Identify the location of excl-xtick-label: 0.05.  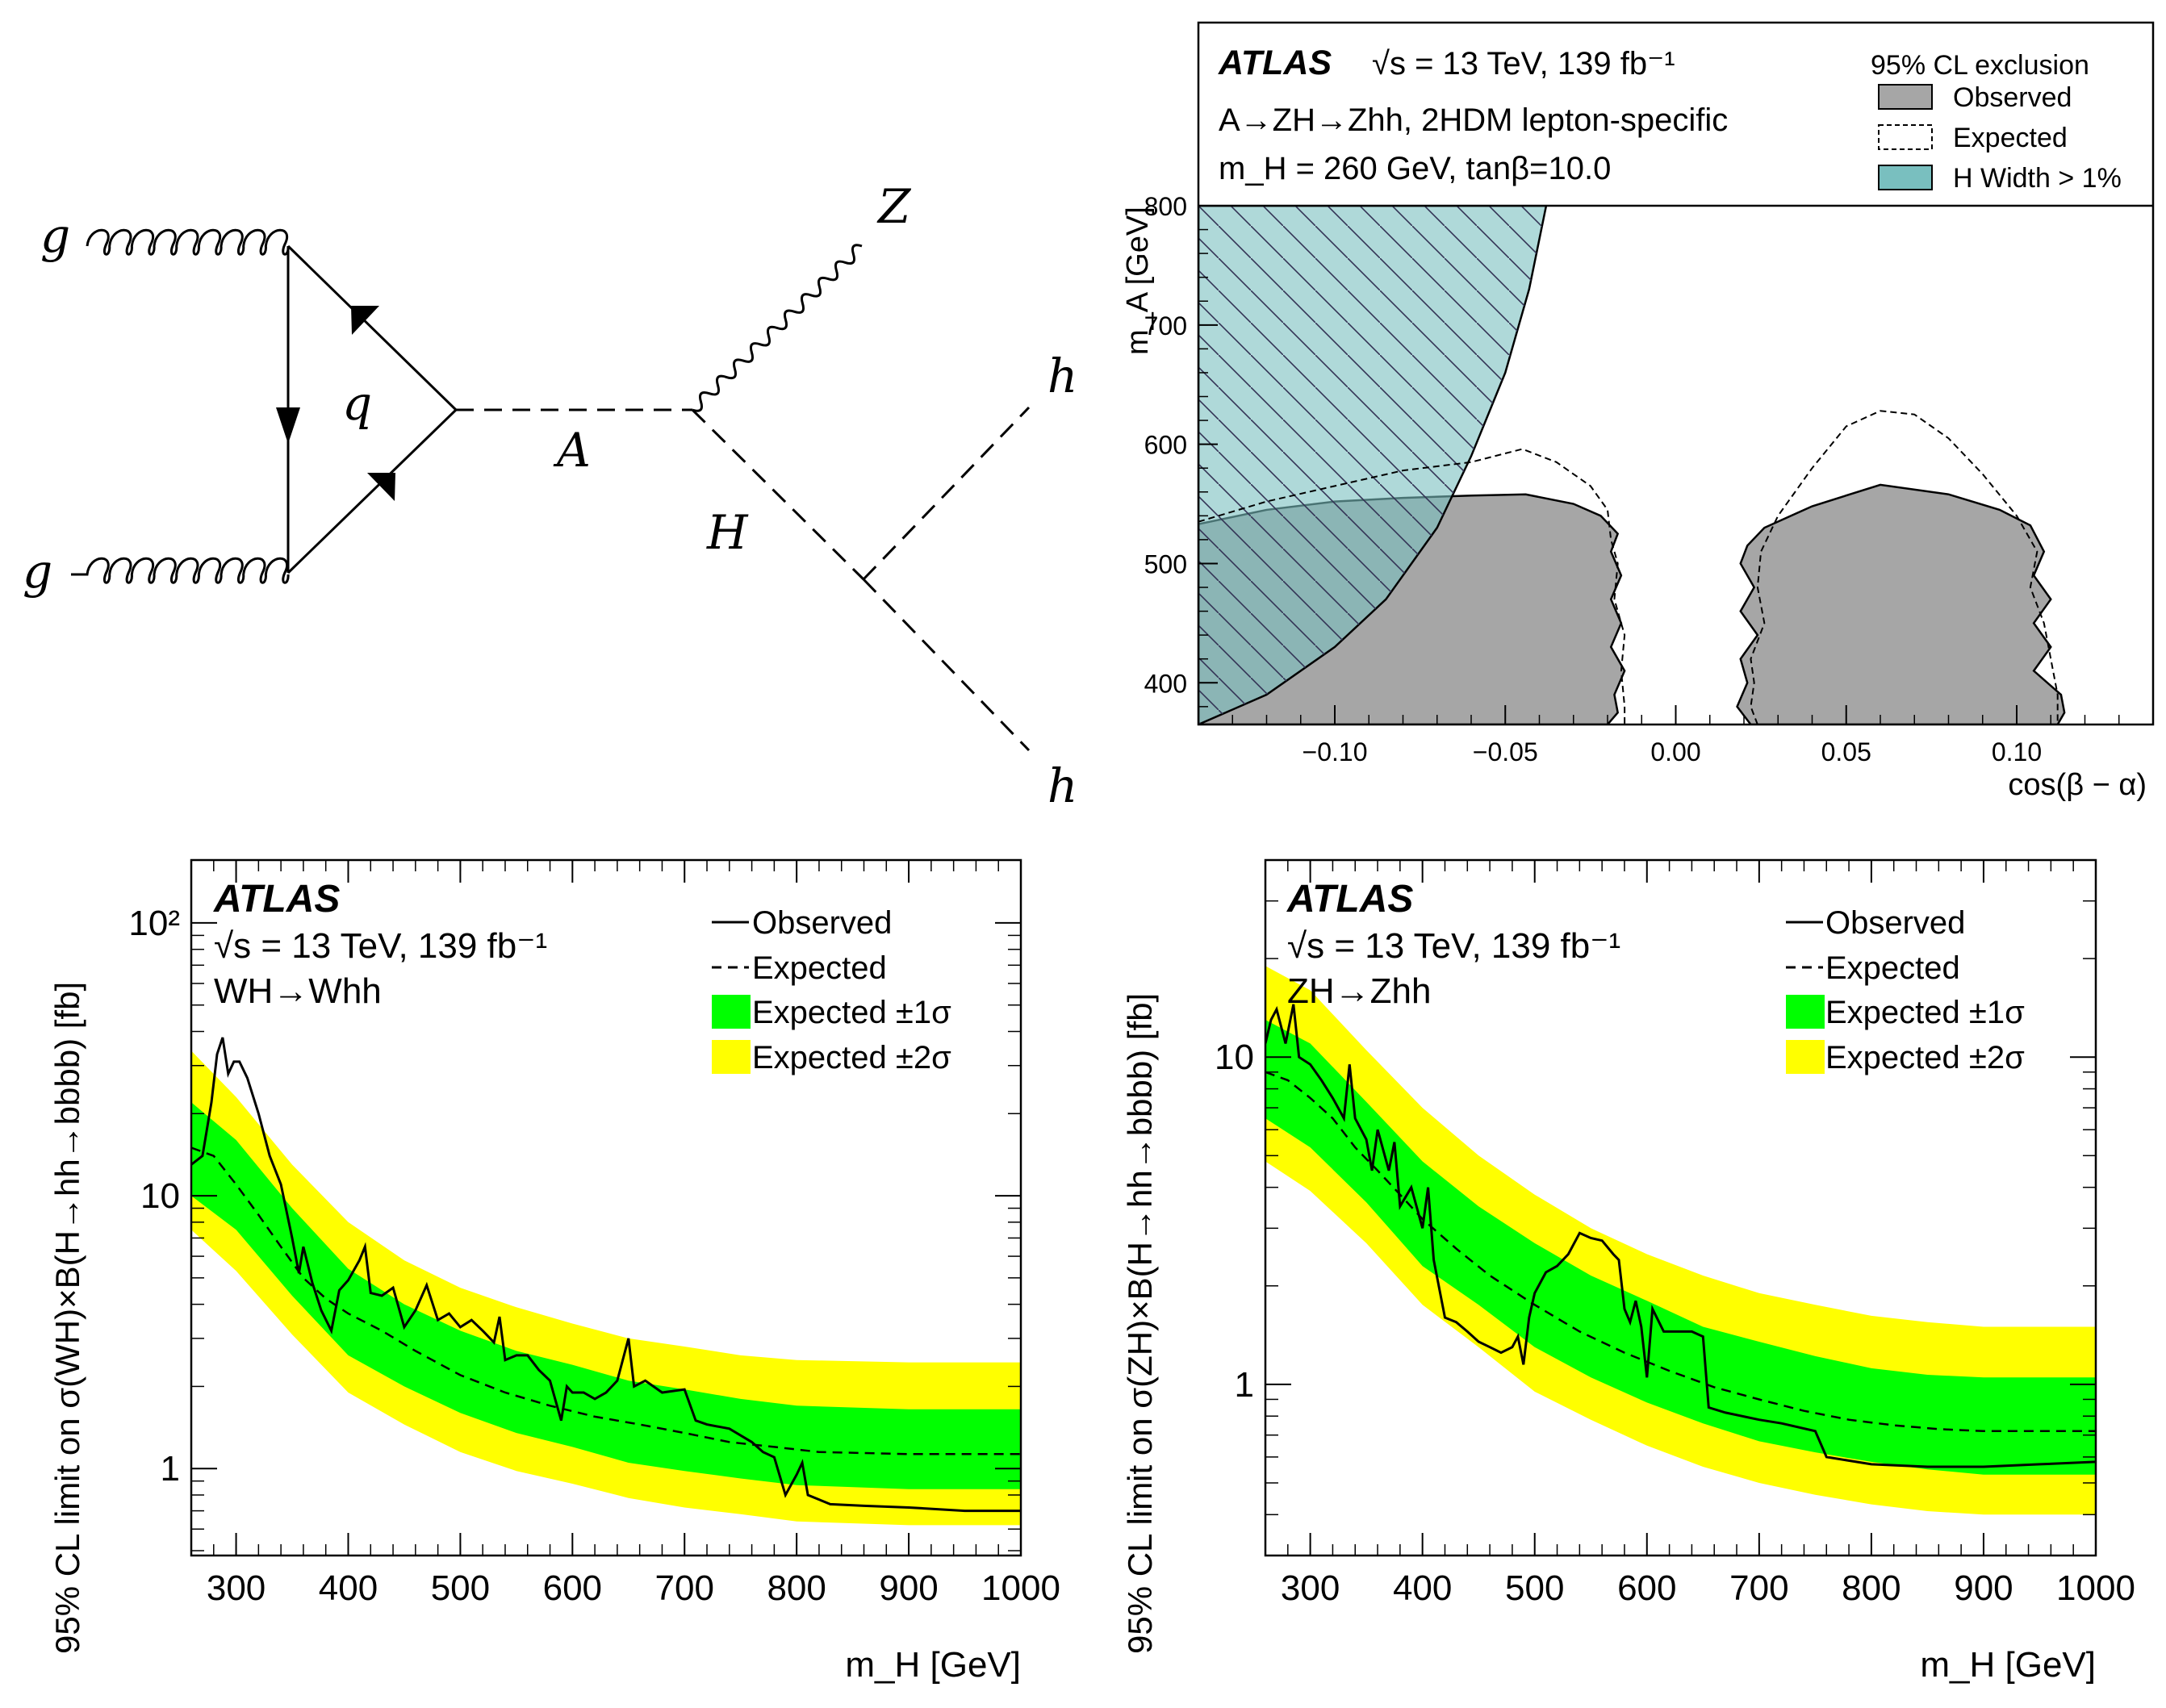
(1846, 751).